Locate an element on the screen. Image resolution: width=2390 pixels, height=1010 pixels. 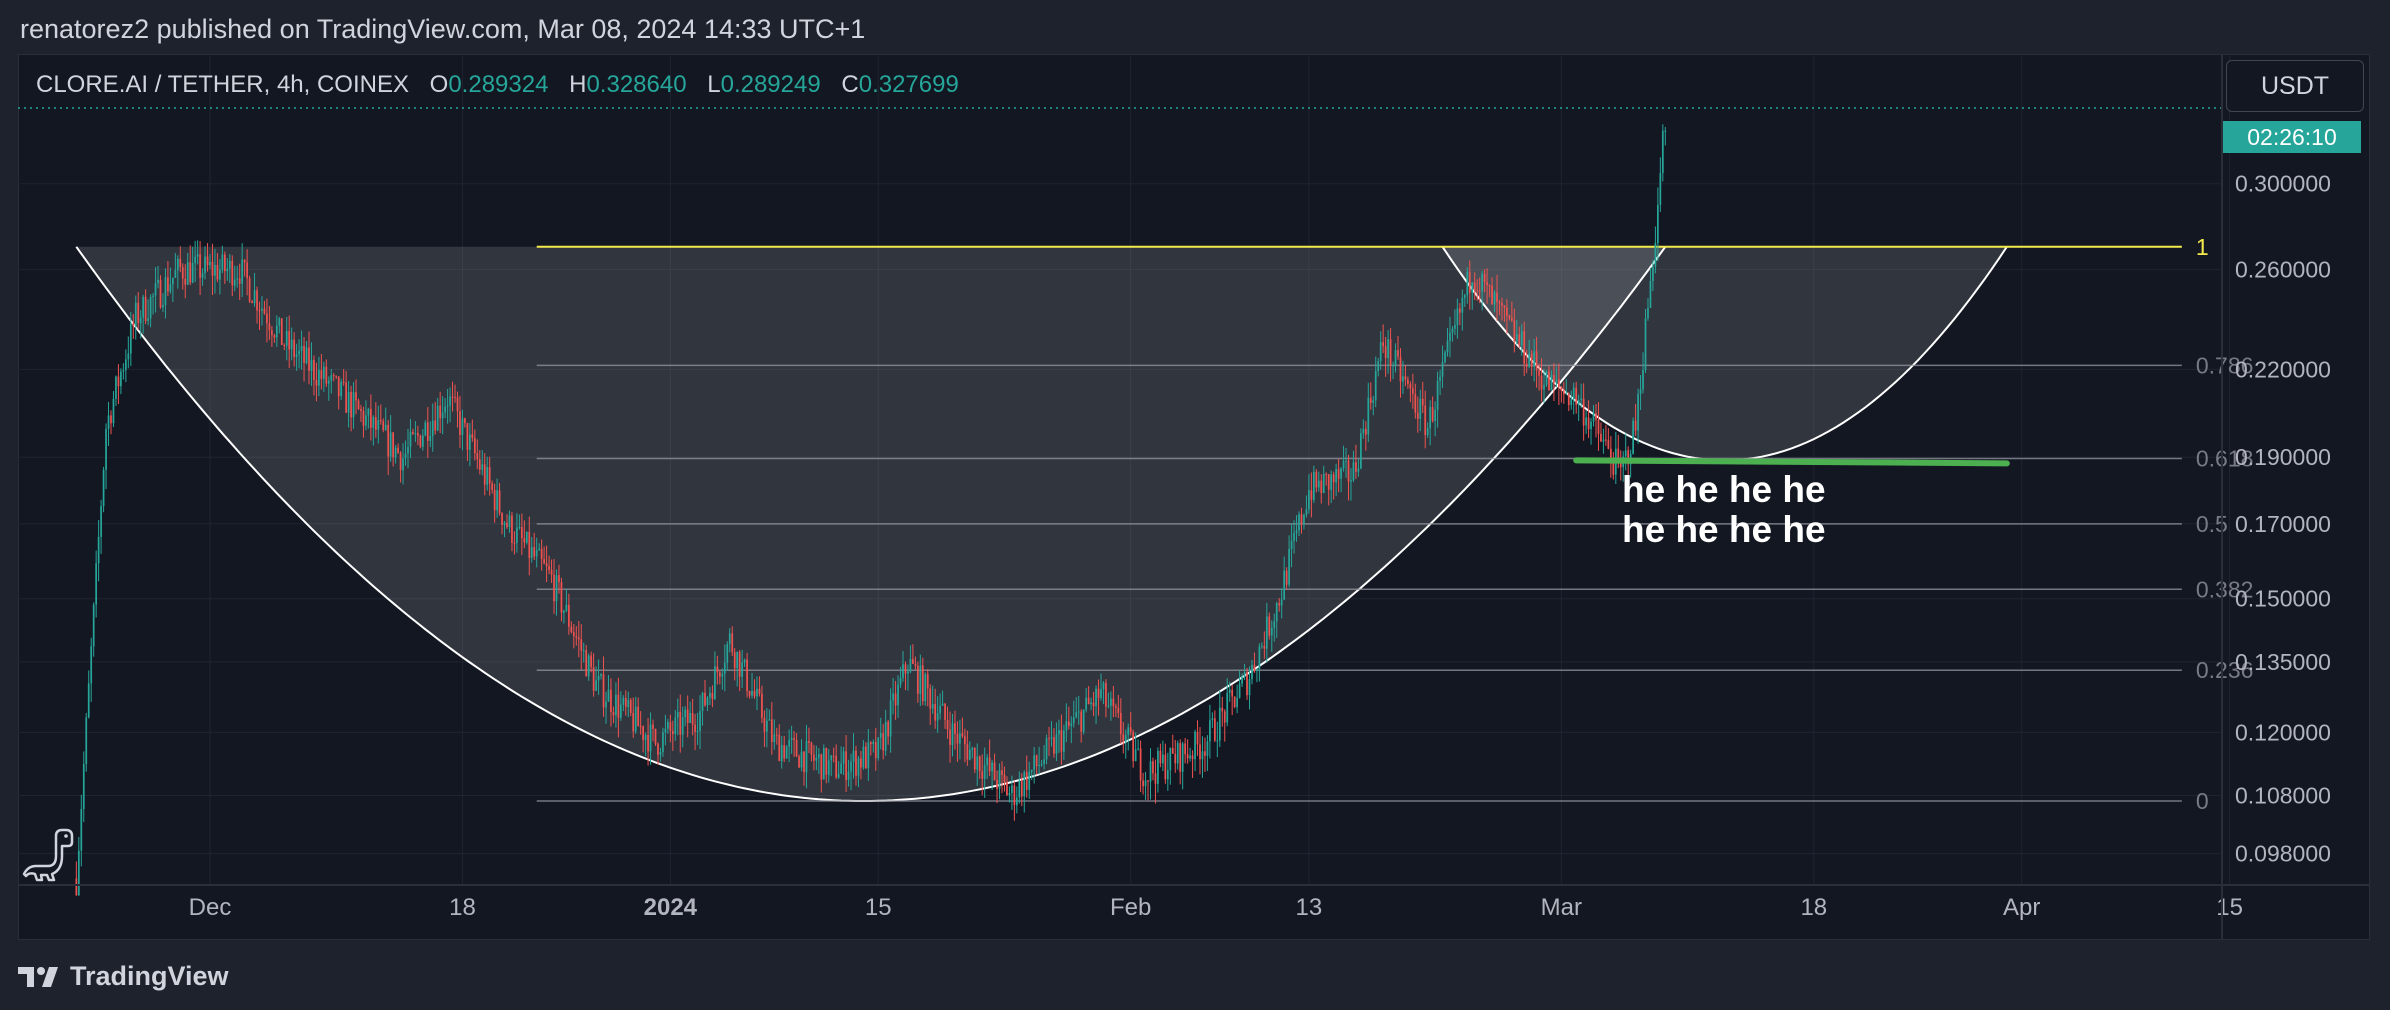
x-tick-label: Dec is located at coordinates (210, 907).